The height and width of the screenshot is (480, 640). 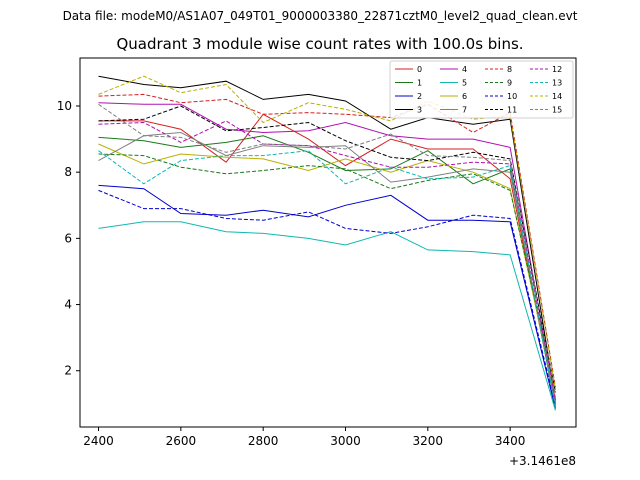 I want to click on legend-entry: 6, so click(x=464, y=96).